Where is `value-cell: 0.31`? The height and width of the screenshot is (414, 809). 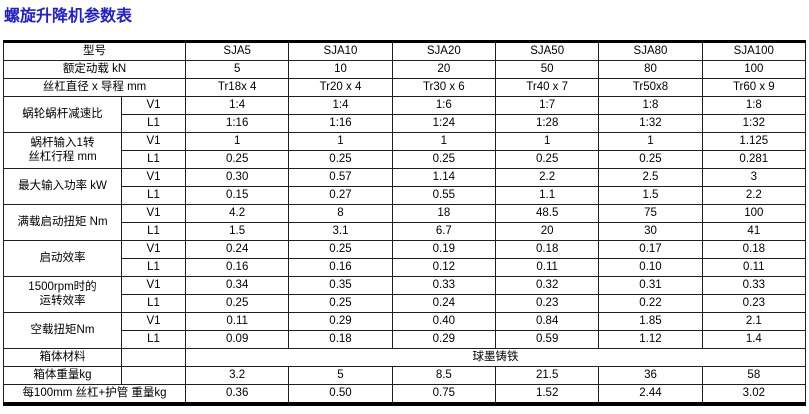
value-cell: 0.31 is located at coordinates (650, 286).